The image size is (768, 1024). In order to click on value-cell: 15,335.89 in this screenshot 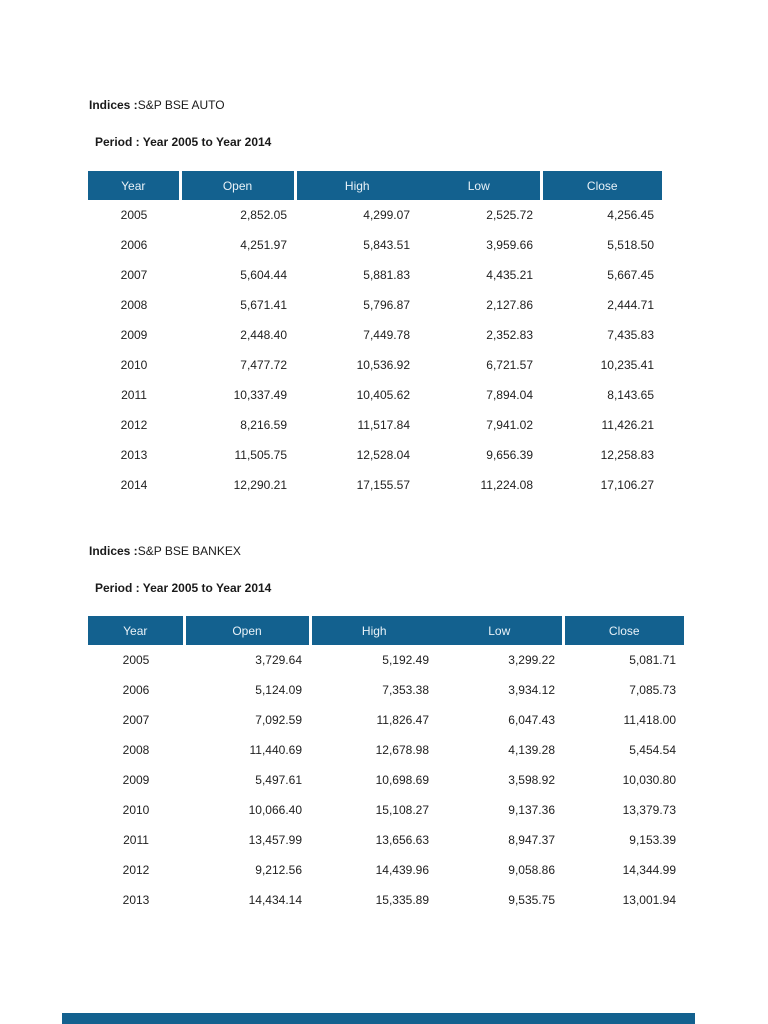, I will do `click(373, 900)`.